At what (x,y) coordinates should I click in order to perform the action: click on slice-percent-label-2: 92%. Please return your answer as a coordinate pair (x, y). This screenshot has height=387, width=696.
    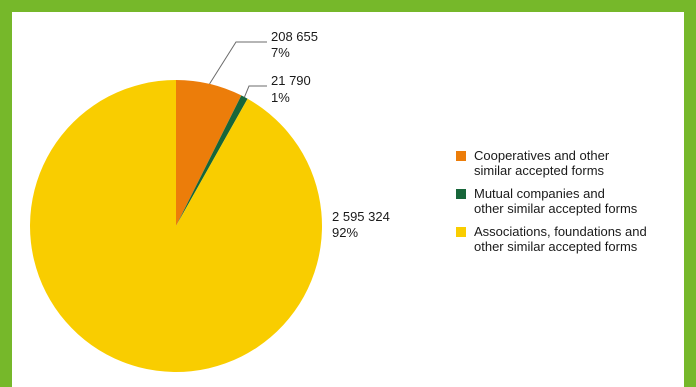
    Looking at the image, I should click on (345, 232).